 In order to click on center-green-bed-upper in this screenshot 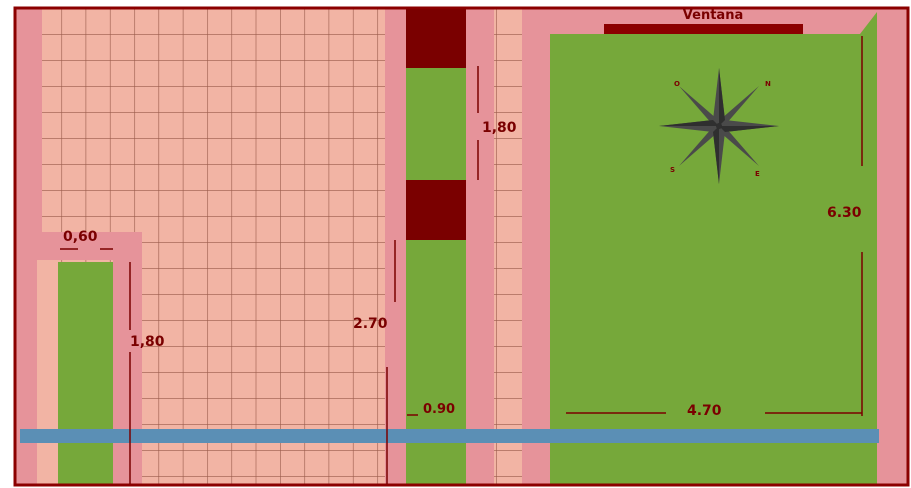, I will do `click(436, 124)`.